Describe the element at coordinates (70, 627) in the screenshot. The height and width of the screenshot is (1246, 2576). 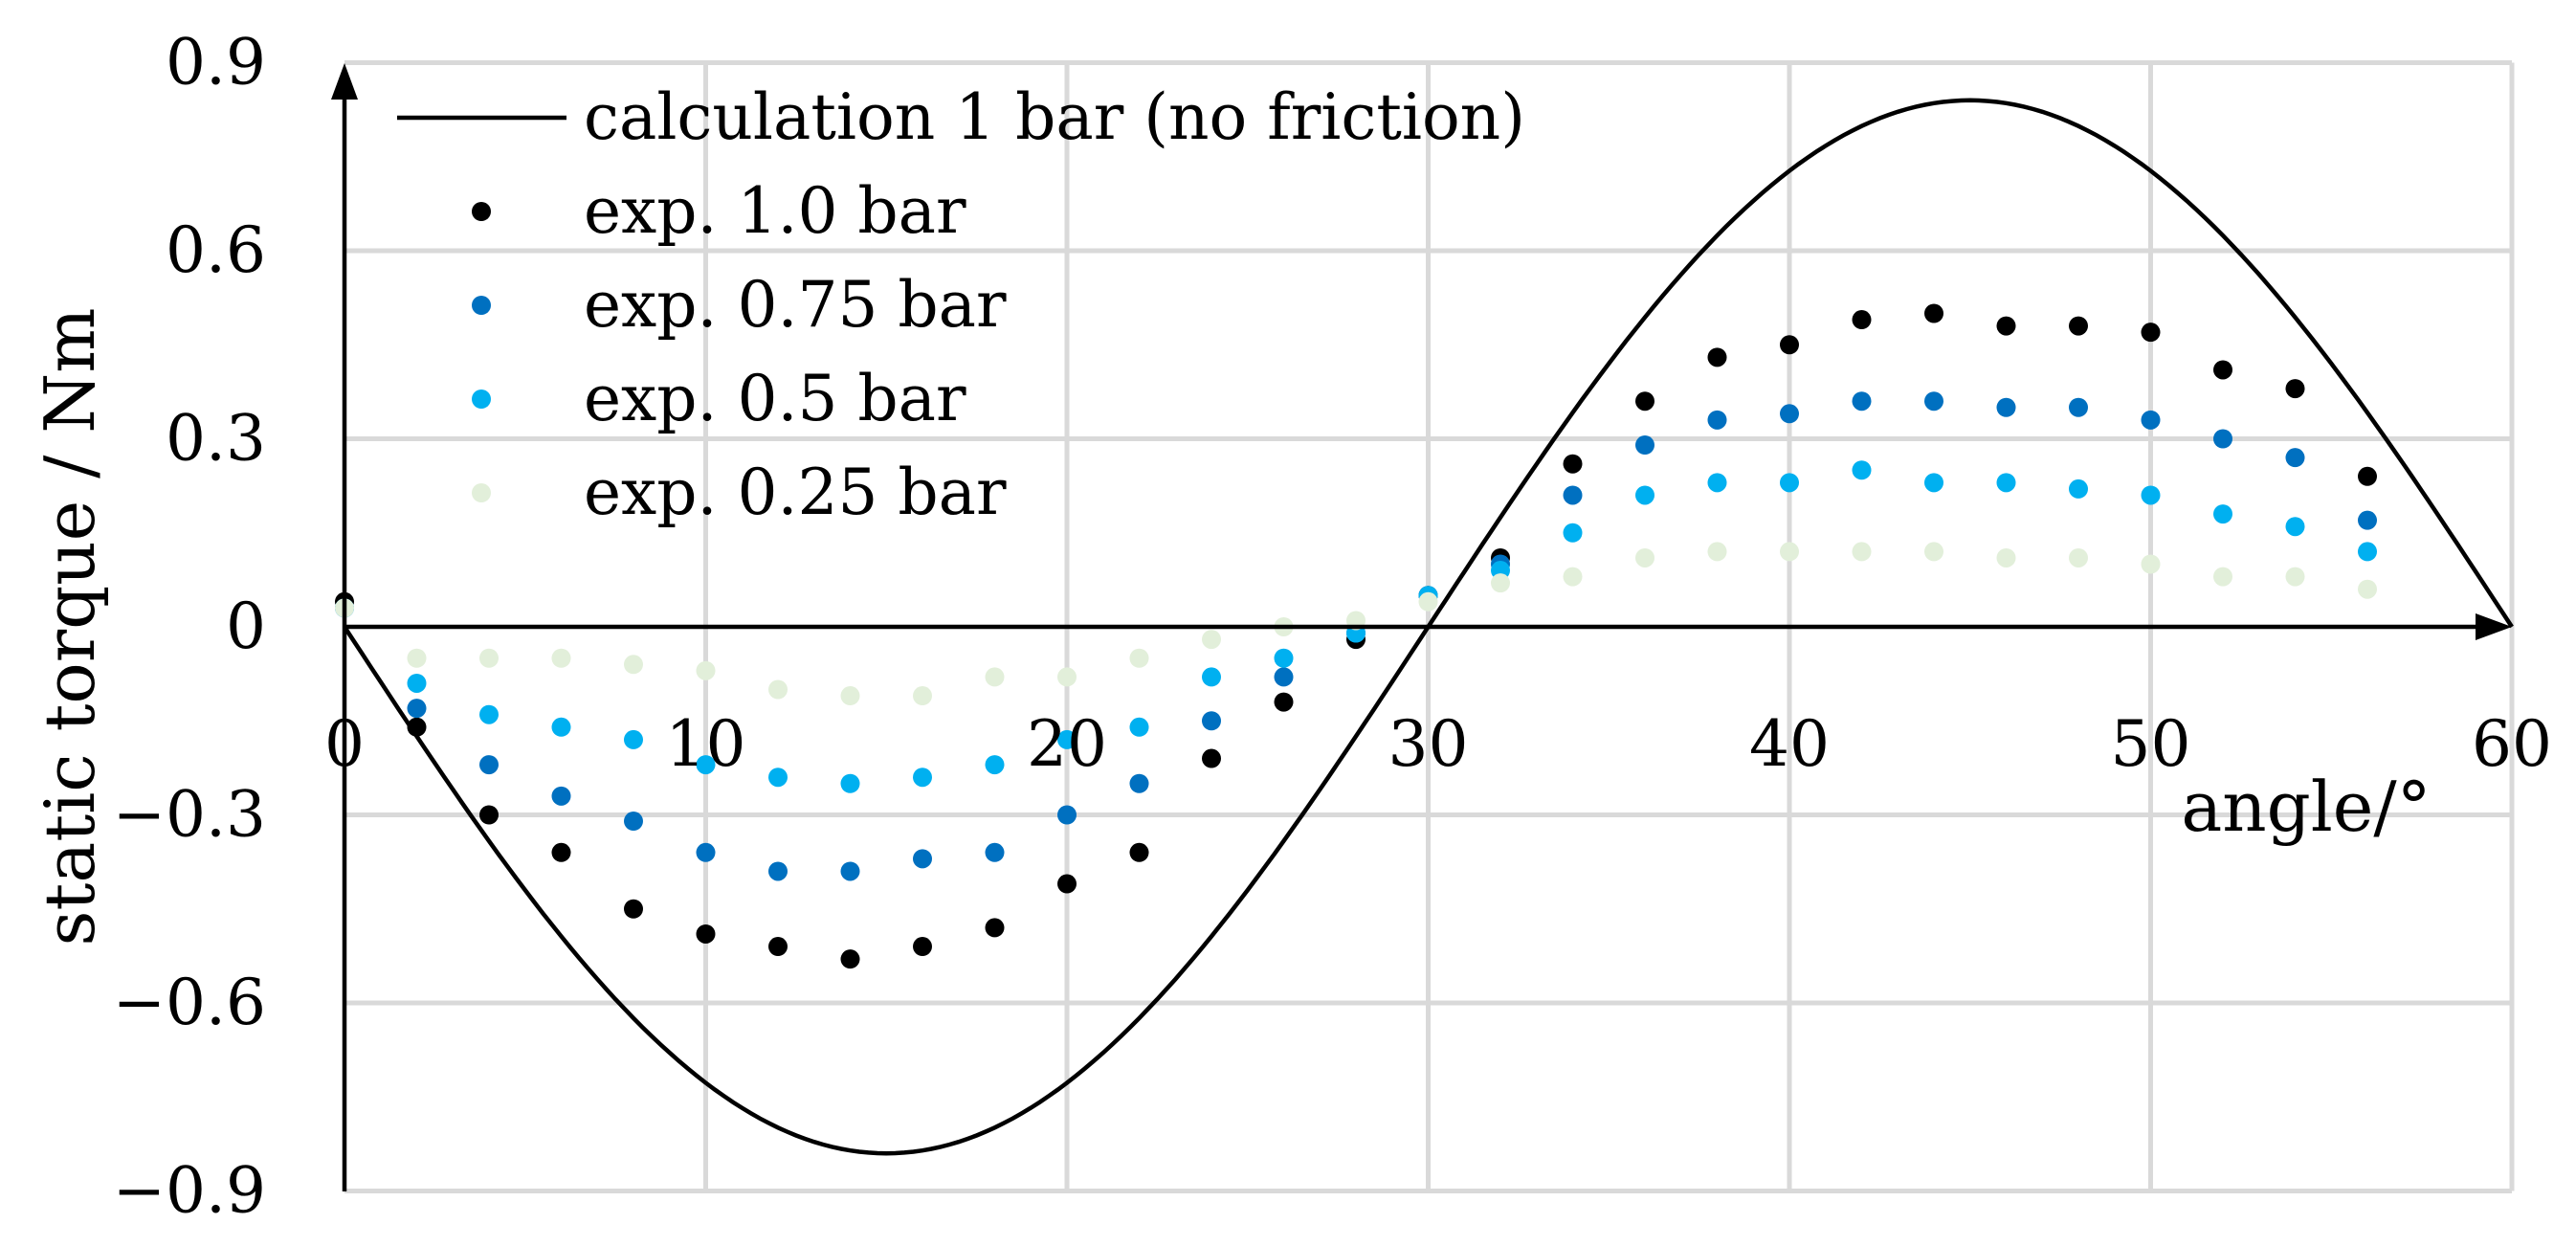
I see `y-axis-label: static torque / Nm` at that location.